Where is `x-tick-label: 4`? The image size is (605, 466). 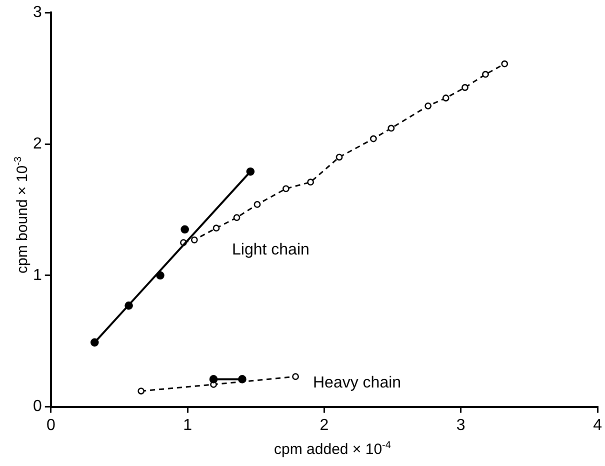 x-tick-label: 4 is located at coordinates (597, 425).